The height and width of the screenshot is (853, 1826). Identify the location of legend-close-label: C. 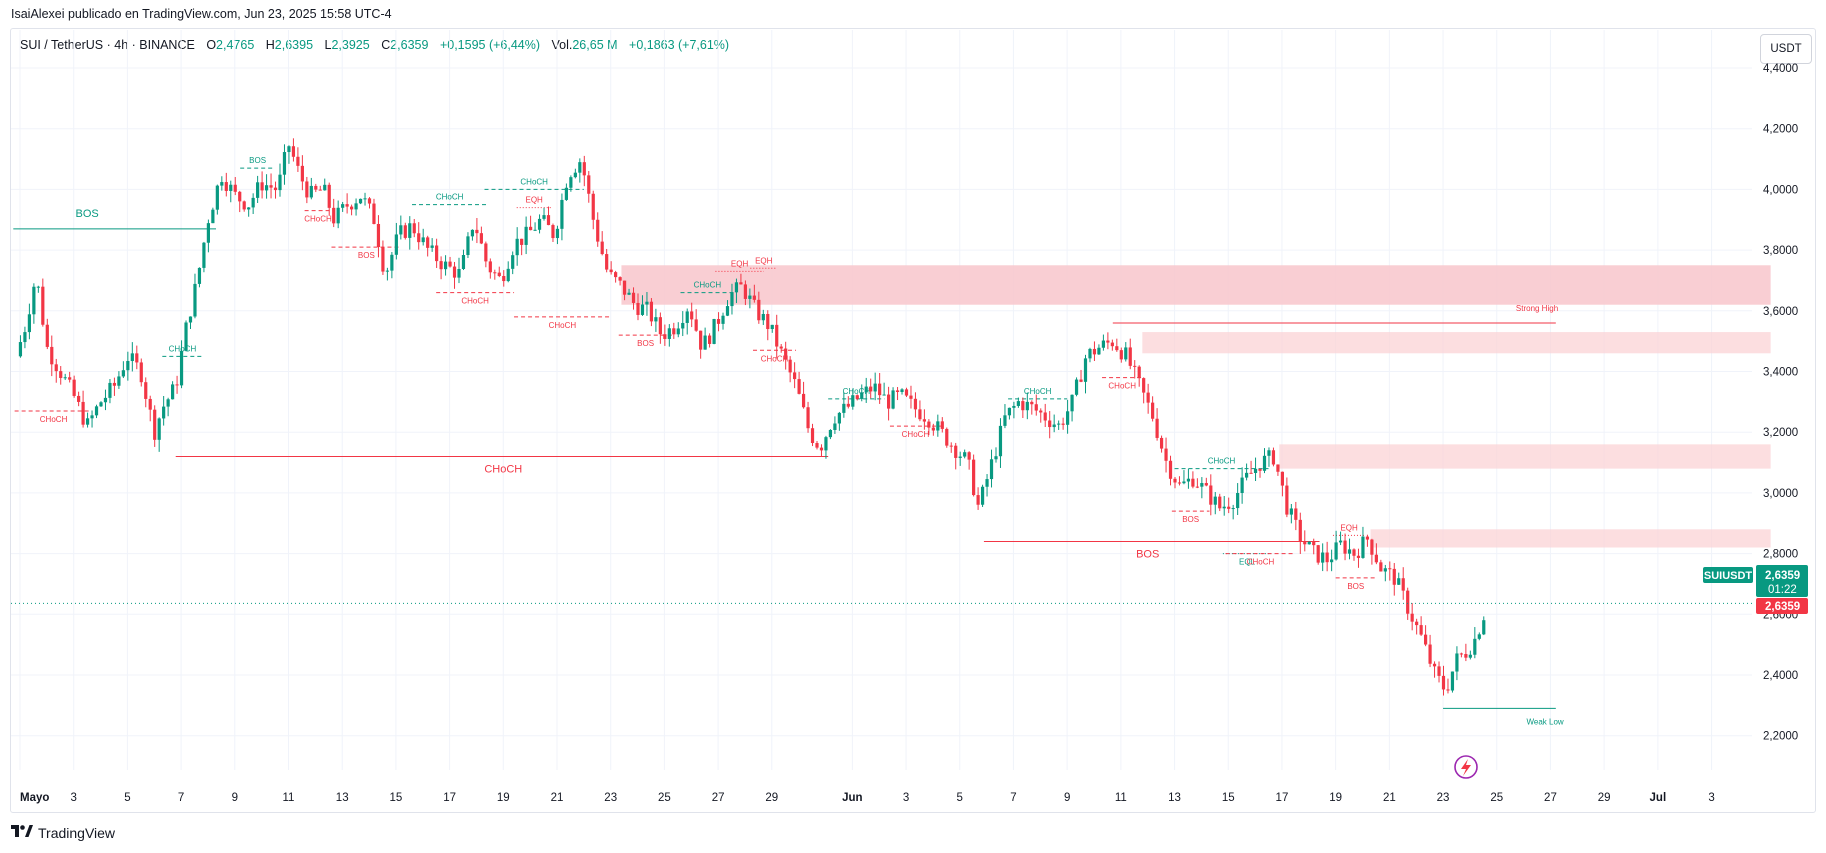
(386, 45).